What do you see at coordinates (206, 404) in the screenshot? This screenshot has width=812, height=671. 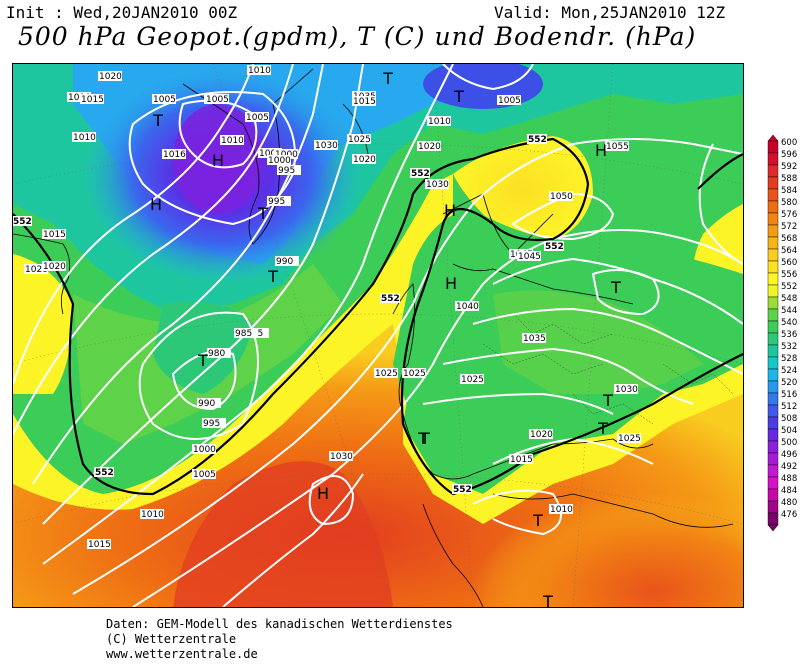 I see `isobar-label: 990` at bounding box center [206, 404].